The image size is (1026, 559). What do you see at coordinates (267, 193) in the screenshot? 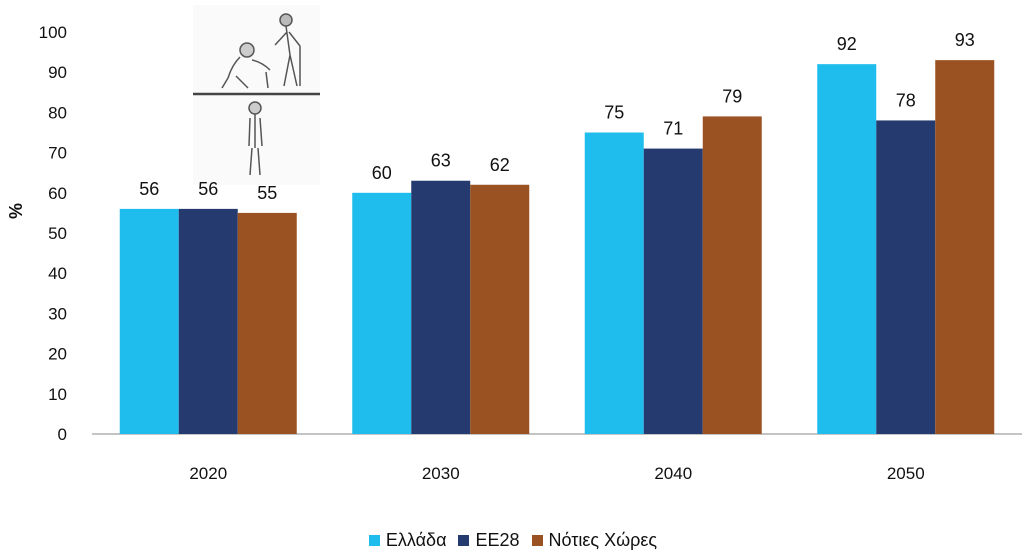
I see `data-label: 55` at bounding box center [267, 193].